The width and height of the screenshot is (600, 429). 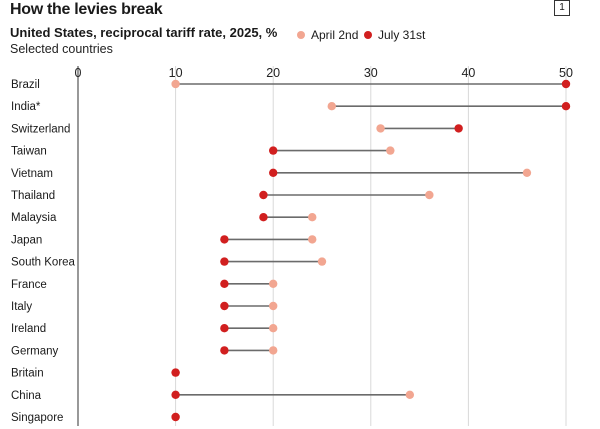 I want to click on category-label-switzerland: Switzerland, so click(x=40, y=129).